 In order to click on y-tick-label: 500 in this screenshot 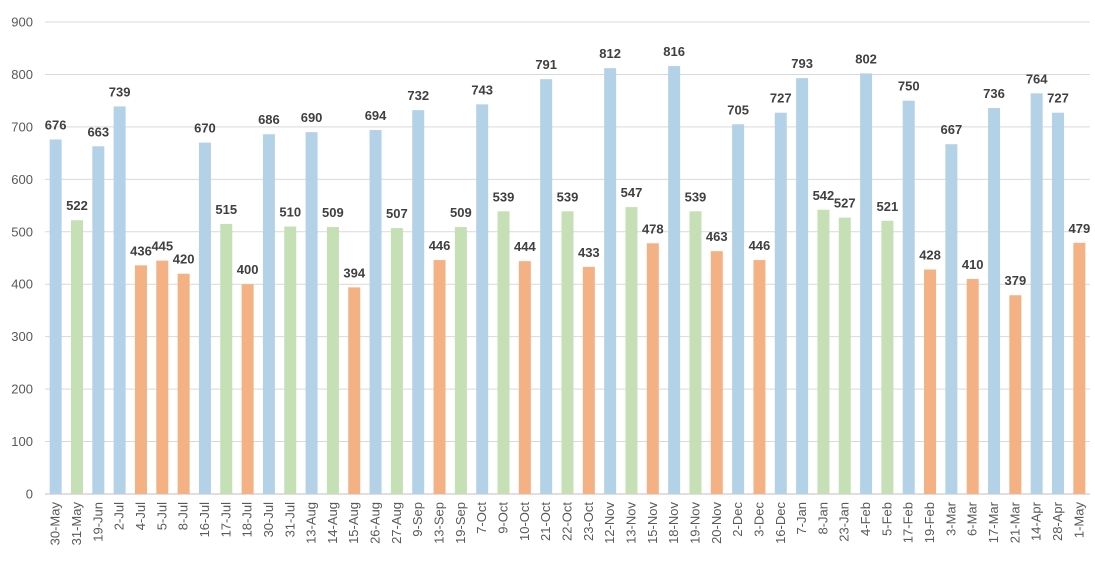, I will do `click(22, 231)`.